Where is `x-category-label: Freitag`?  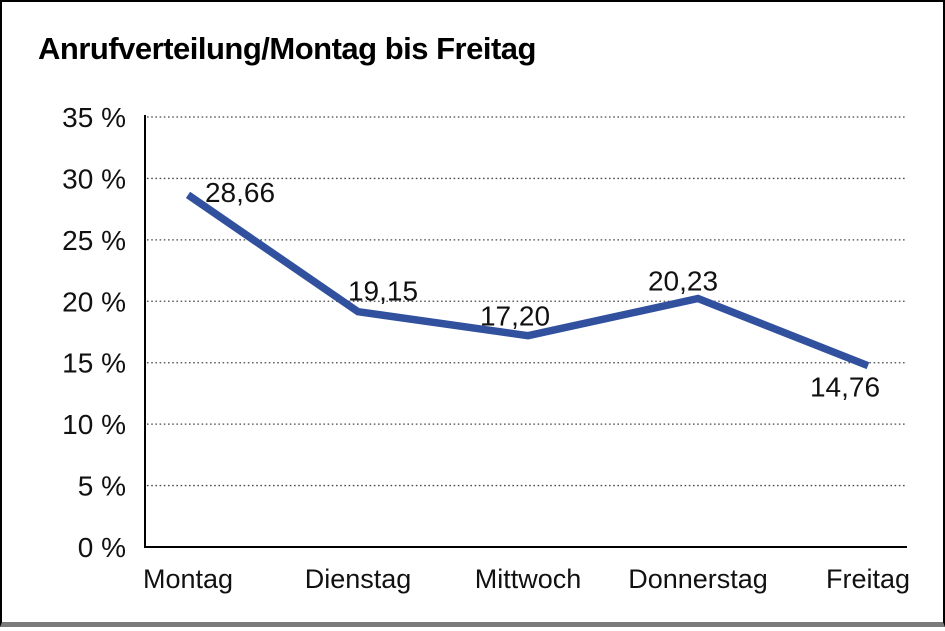 x-category-label: Freitag is located at coordinates (868, 579).